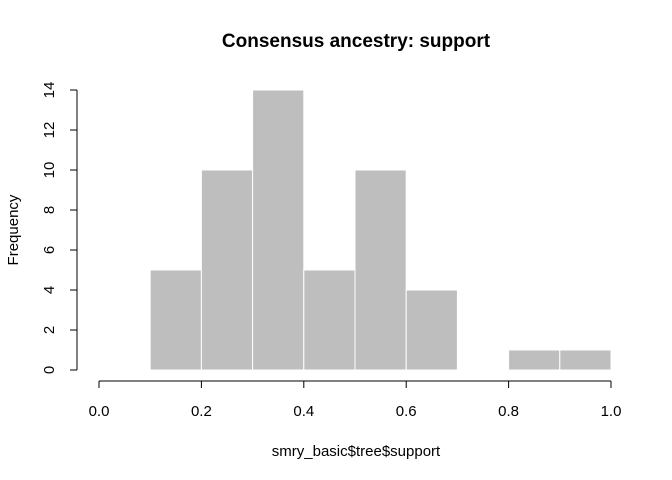 The image size is (672, 480). What do you see at coordinates (49, 170) in the screenshot?
I see `y-tick-label: 10` at bounding box center [49, 170].